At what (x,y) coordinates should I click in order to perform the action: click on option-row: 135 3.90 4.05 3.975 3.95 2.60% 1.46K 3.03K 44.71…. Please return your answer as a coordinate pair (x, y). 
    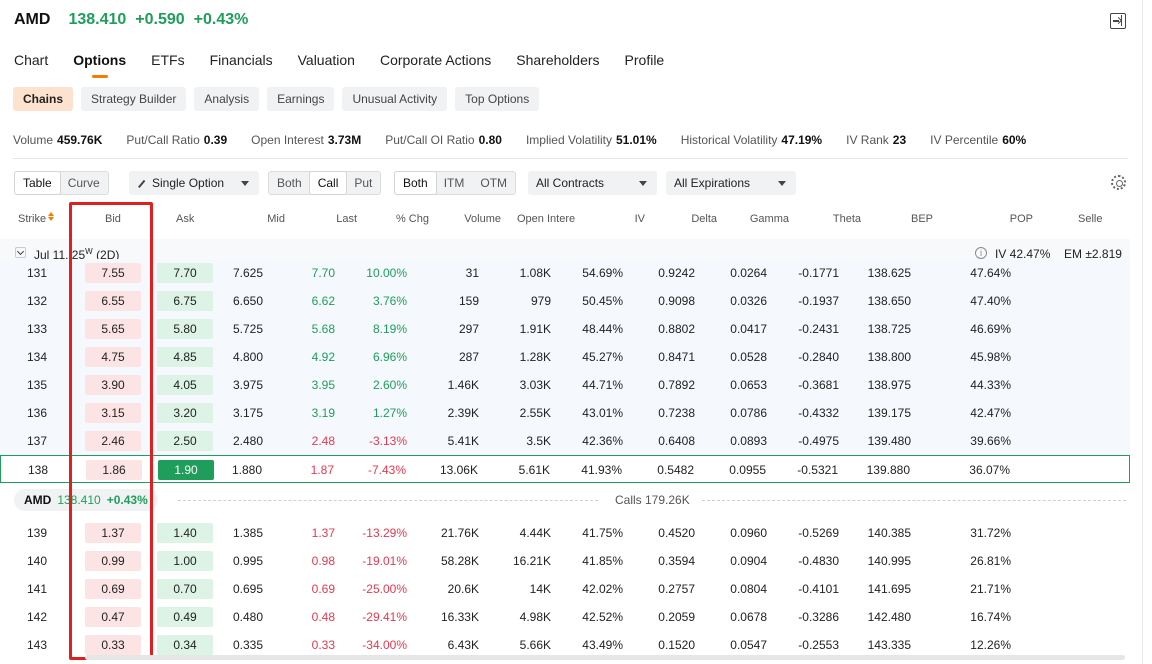
    Looking at the image, I should click on (565, 385).